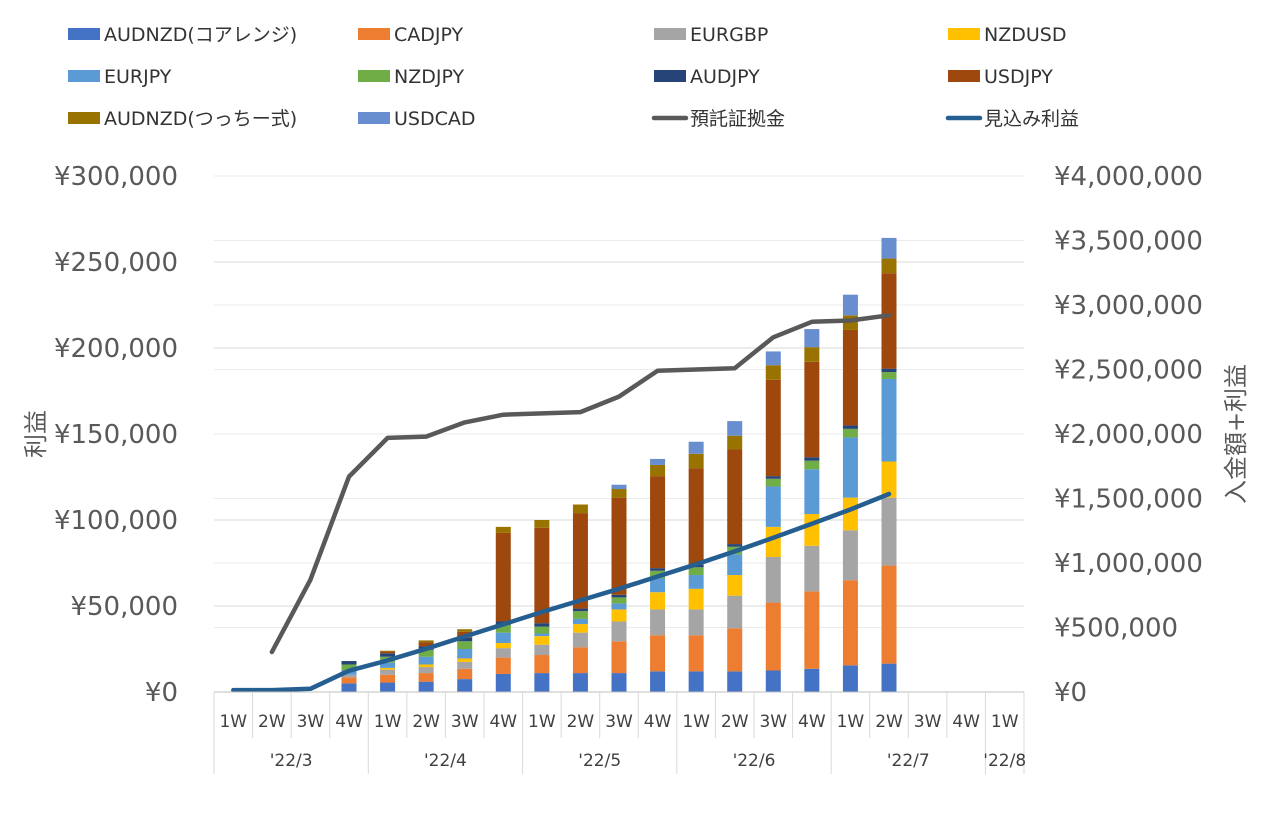 The height and width of the screenshot is (822, 1280). What do you see at coordinates (1128, 306) in the screenshot?
I see `y-tick-label-right: ¥3,000,000` at bounding box center [1128, 306].